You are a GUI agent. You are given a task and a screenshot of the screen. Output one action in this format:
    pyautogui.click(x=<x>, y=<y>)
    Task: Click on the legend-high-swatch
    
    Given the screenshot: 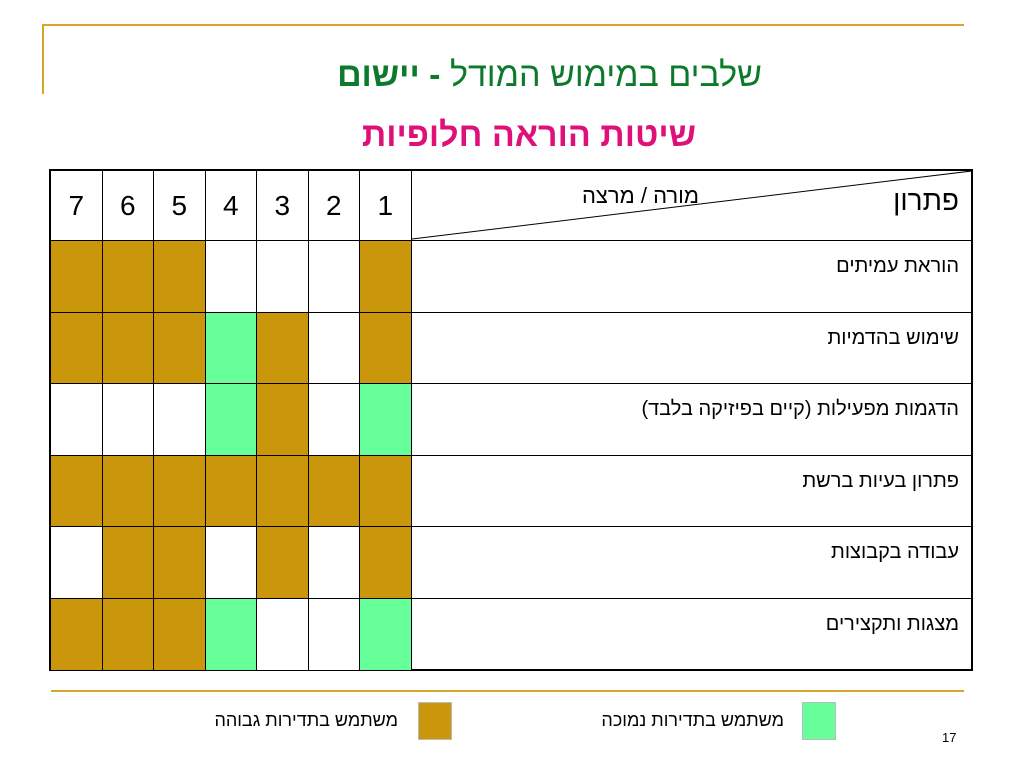 What is the action you would take?
    pyautogui.click(x=435, y=721)
    